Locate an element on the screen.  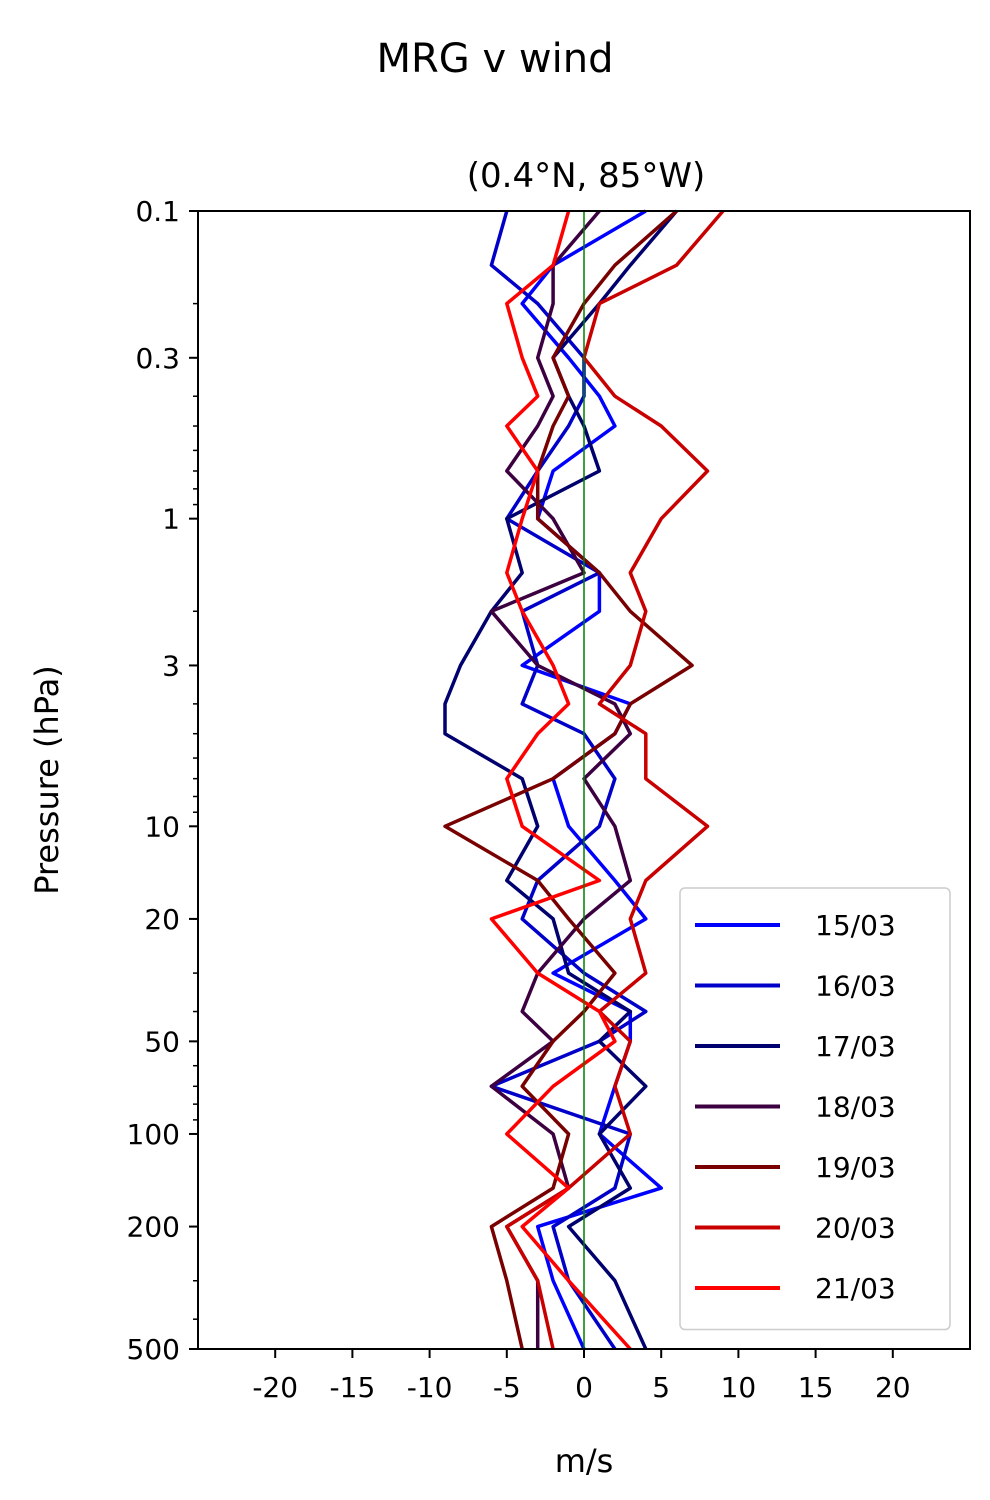
y-tick-label: 100 is located at coordinates (153, 1134).